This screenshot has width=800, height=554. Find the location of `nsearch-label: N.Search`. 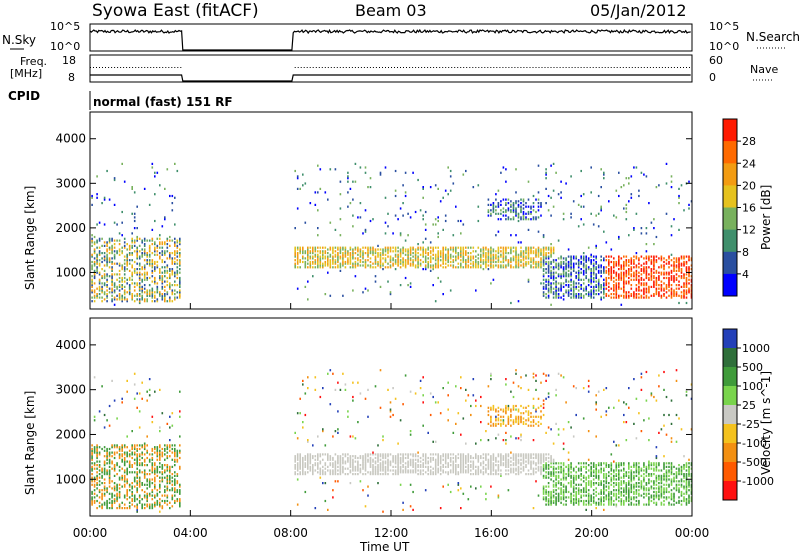

nsearch-label: N.Search is located at coordinates (773, 37).